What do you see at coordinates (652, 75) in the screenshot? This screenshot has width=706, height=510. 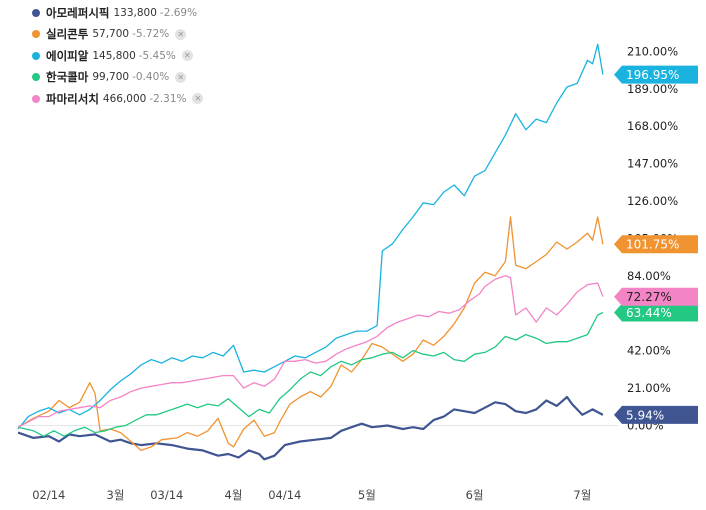 I see `end-value-label: 196.95%` at bounding box center [652, 75].